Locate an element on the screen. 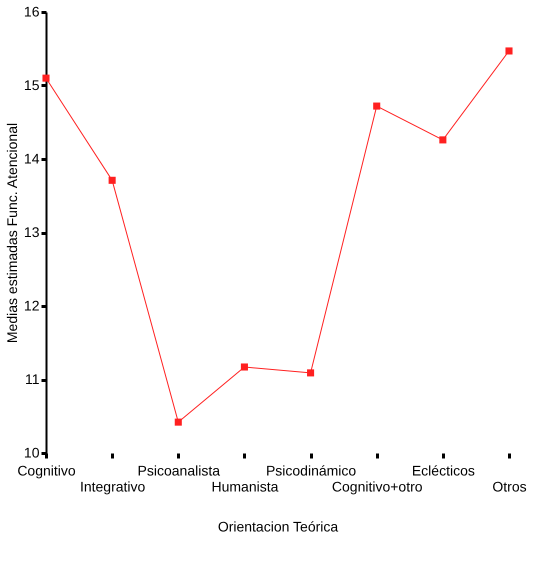 The width and height of the screenshot is (534, 565). x-tick-label: Psicodinámico is located at coordinates (311, 470).